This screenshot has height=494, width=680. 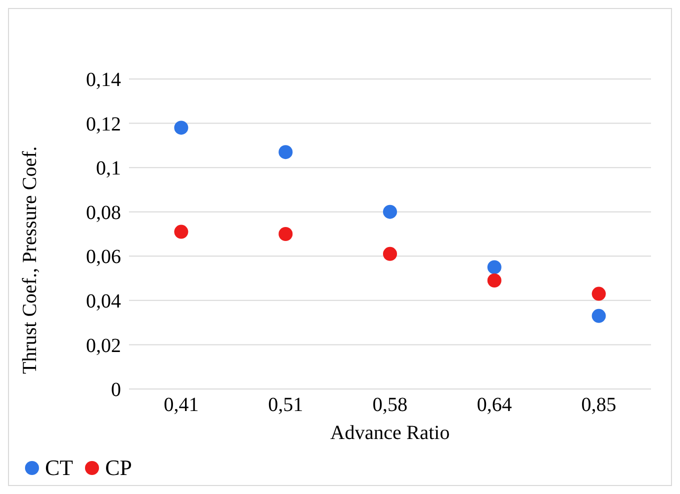 What do you see at coordinates (390, 405) in the screenshot?
I see `x-tick-label: 0,58` at bounding box center [390, 405].